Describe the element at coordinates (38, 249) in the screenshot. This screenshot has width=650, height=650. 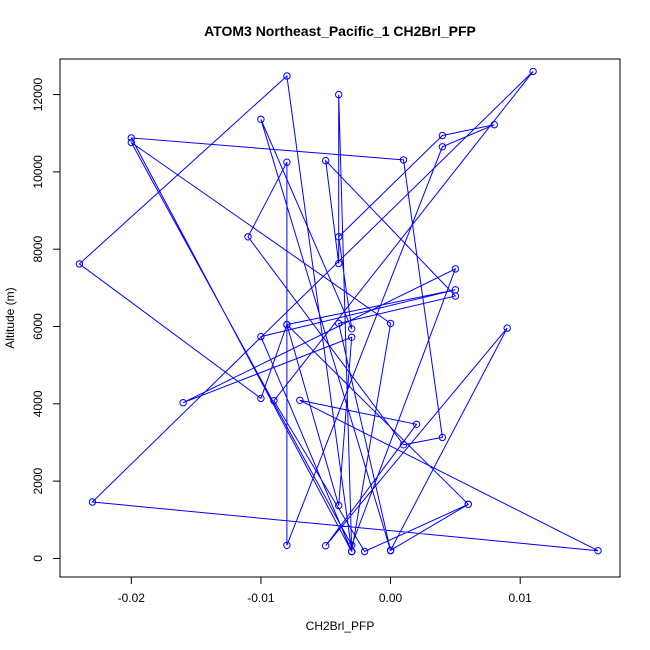
I see `y-tick-label: 8000` at that location.